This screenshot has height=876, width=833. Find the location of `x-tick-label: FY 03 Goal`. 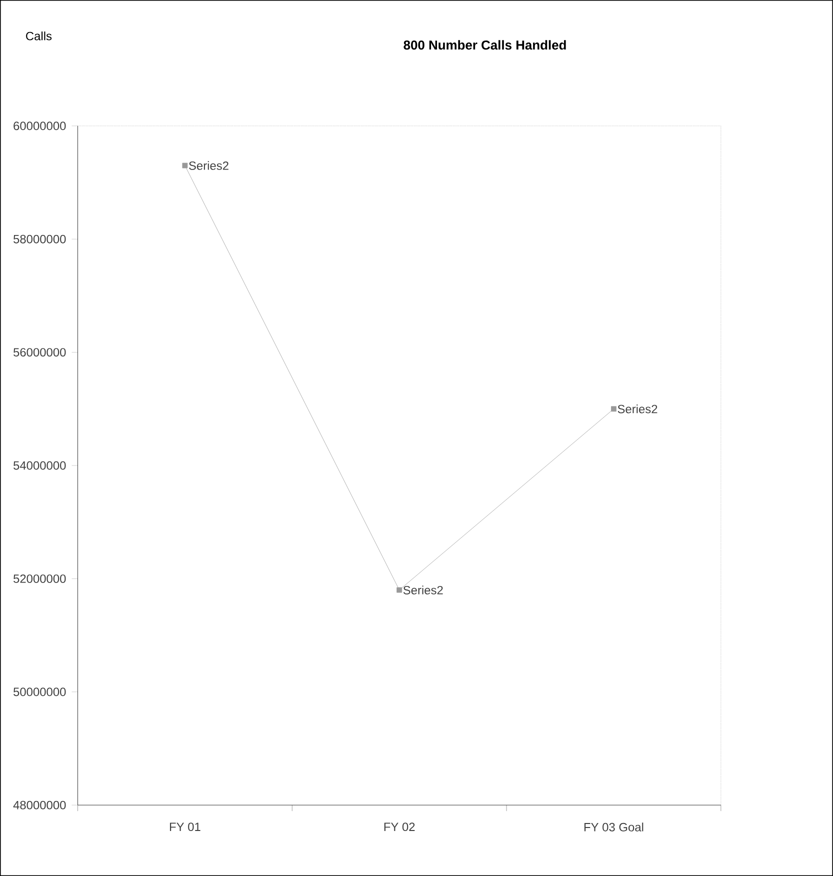

x-tick-label: FY 03 Goal is located at coordinates (614, 827).